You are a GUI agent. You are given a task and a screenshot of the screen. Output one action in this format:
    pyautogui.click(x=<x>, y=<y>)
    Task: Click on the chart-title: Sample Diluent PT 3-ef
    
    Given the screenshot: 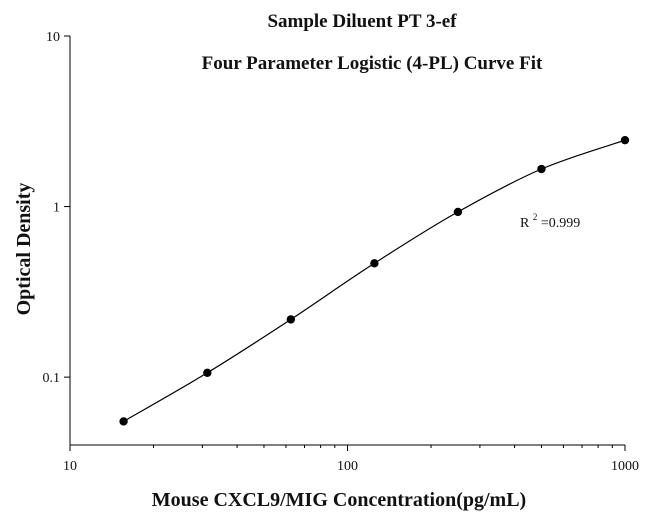 What is the action you would take?
    pyautogui.click(x=362, y=21)
    